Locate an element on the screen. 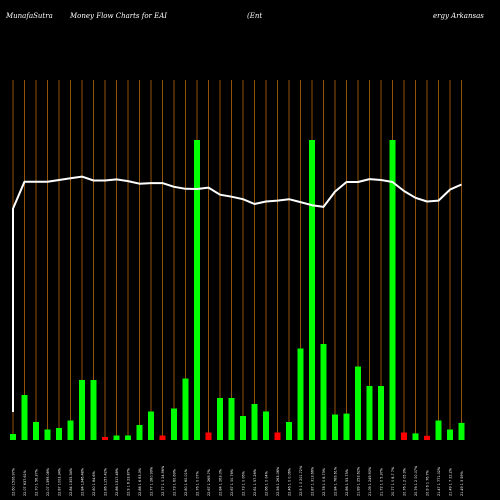  x-tick-label: 22.77 1 280.99% is located at coordinates (152, 481).